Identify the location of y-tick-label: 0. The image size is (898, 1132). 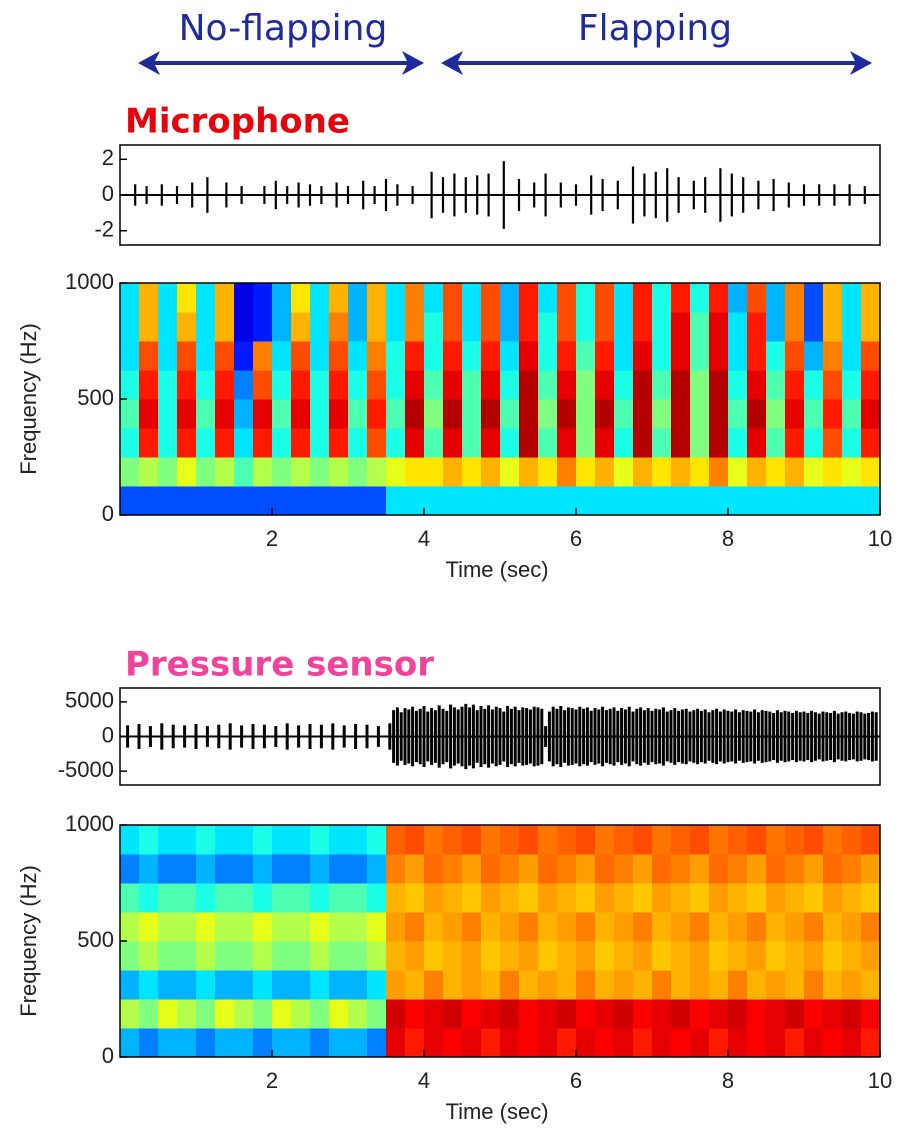
(108, 734).